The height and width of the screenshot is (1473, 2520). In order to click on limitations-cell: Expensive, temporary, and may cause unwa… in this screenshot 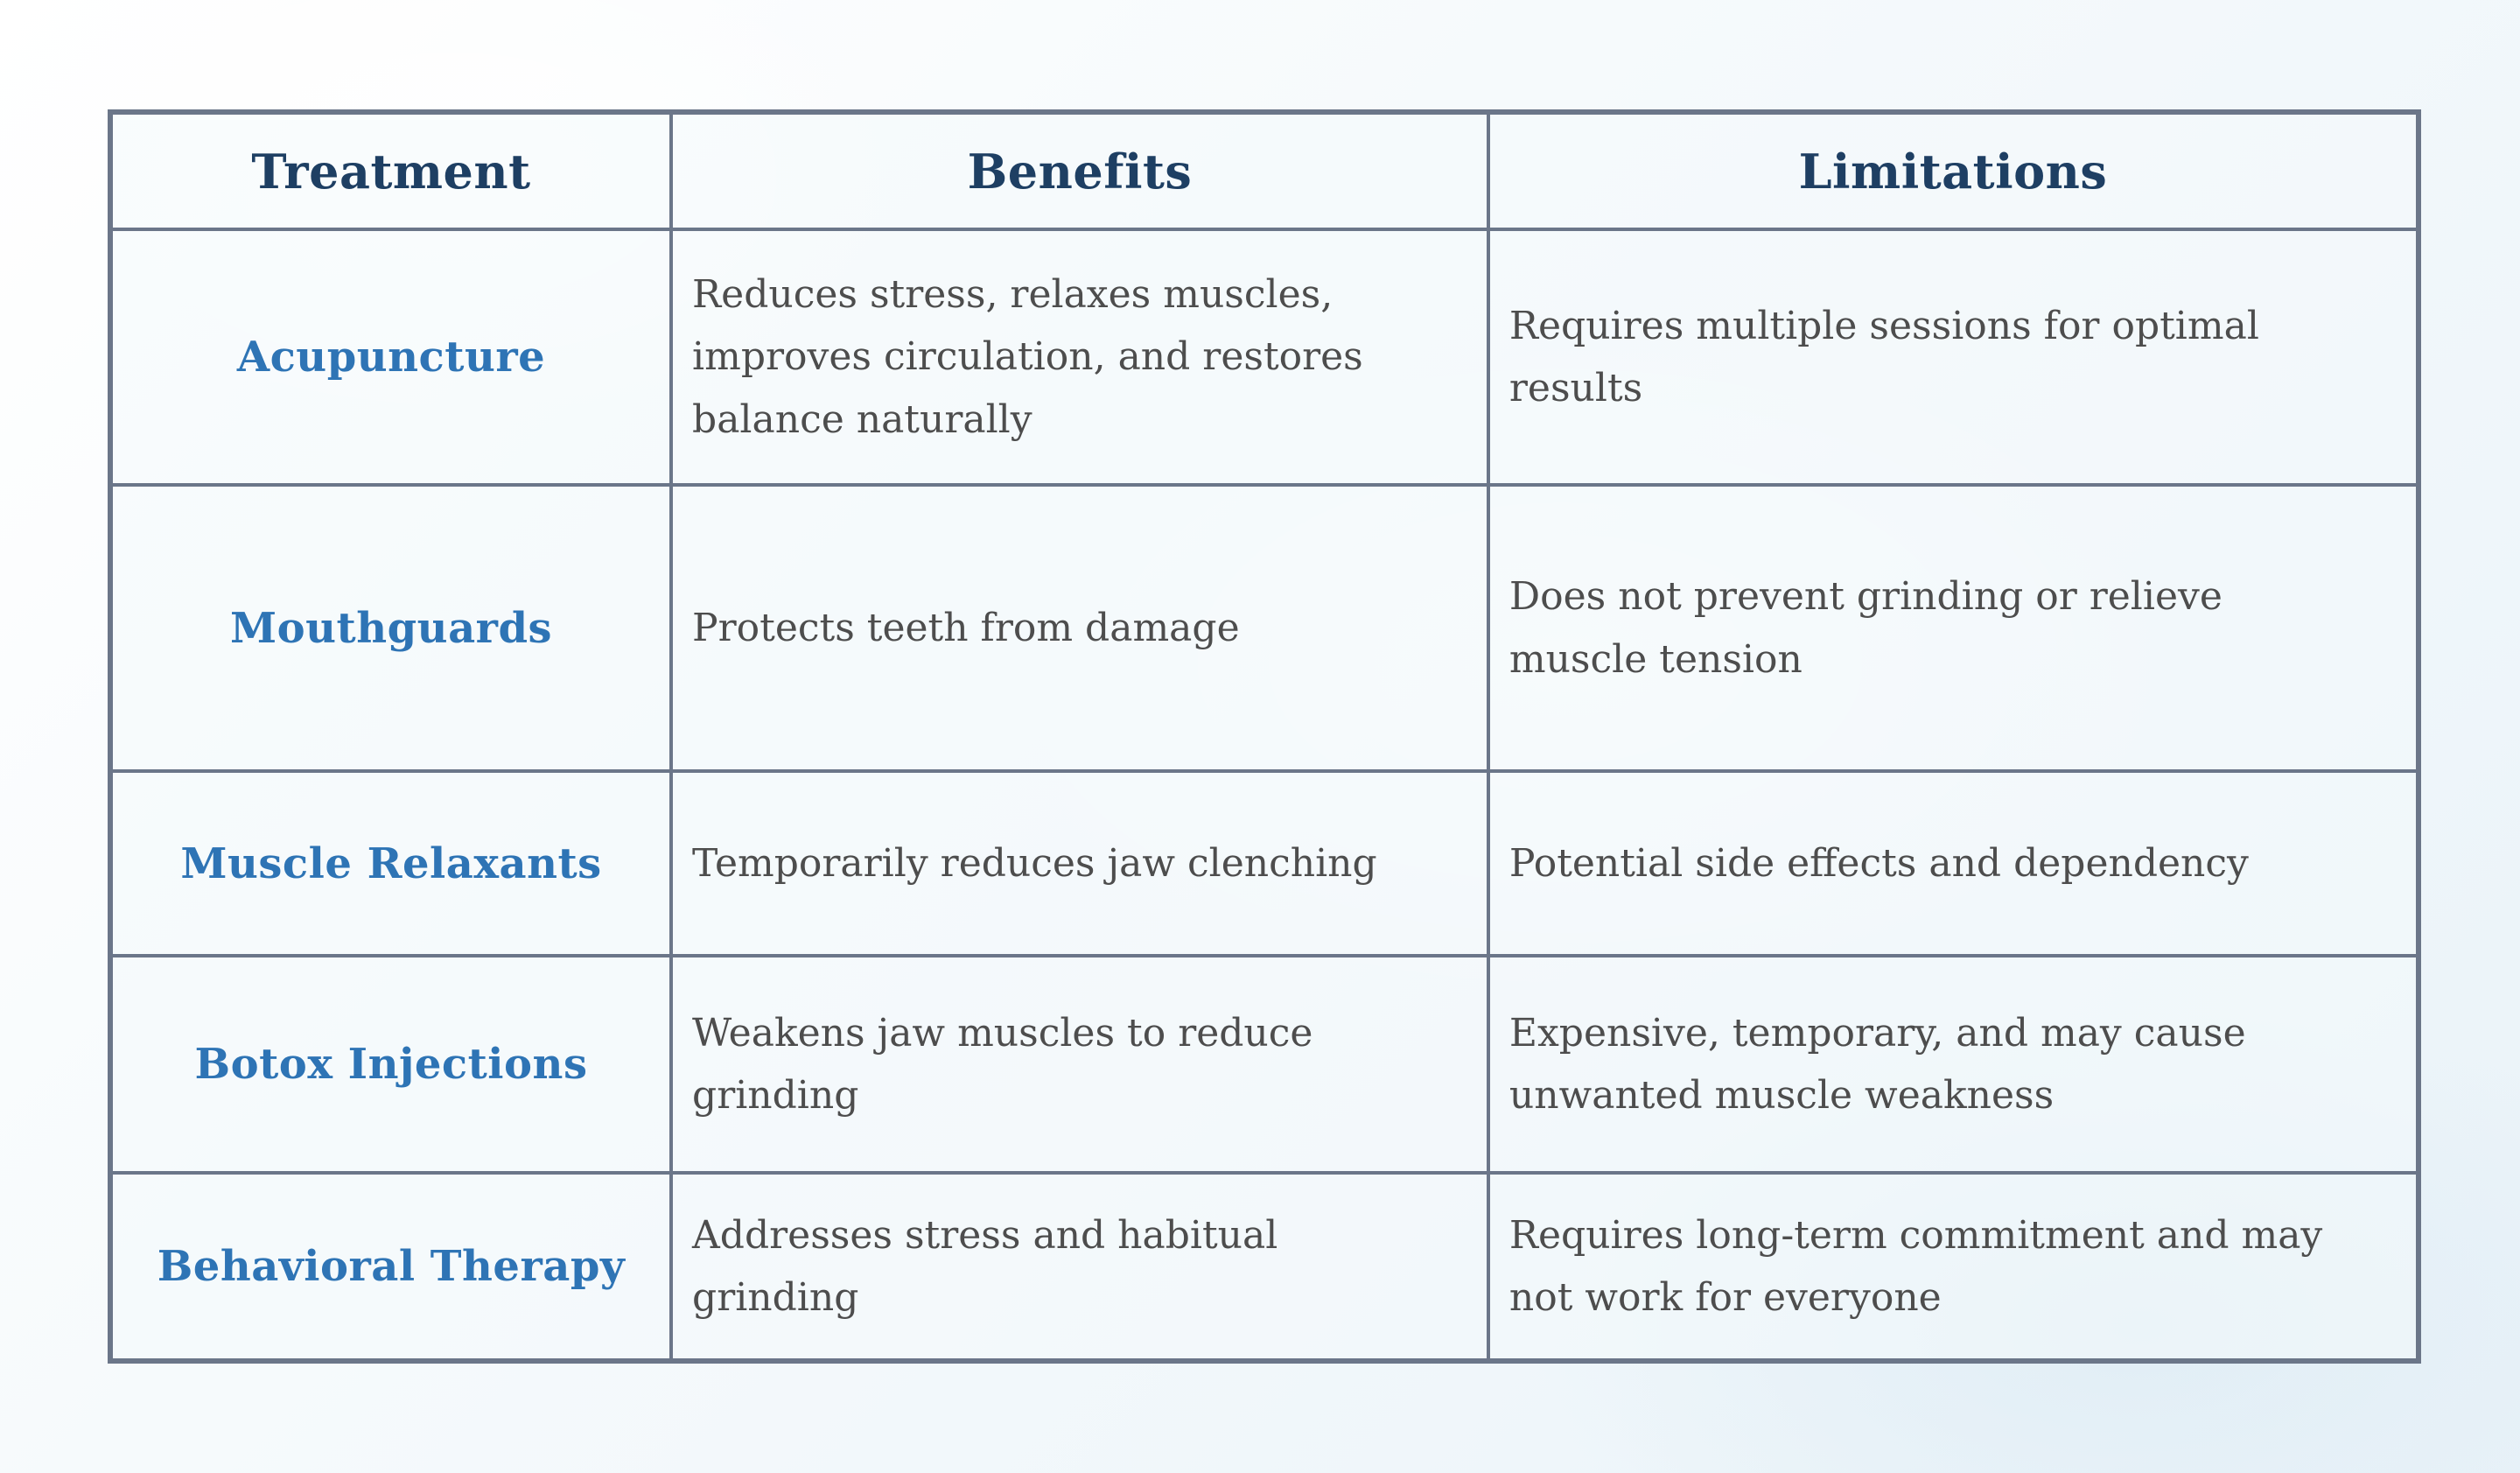, I will do `click(1954, 1064)`.